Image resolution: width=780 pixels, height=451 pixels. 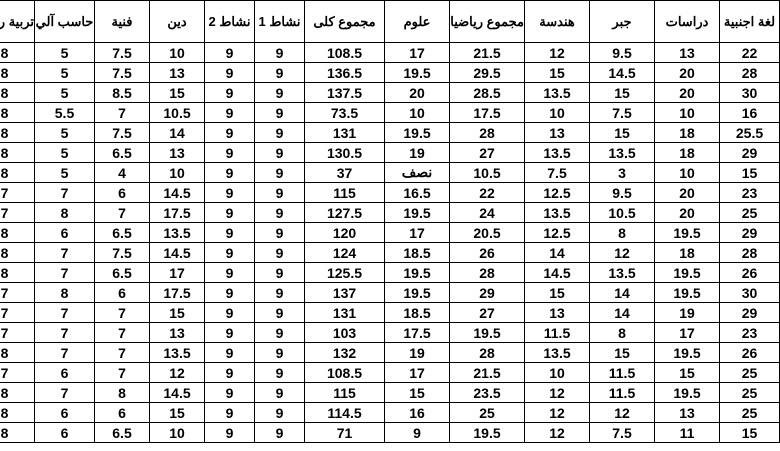 I want to click on cell: 12, so click(x=557, y=412).